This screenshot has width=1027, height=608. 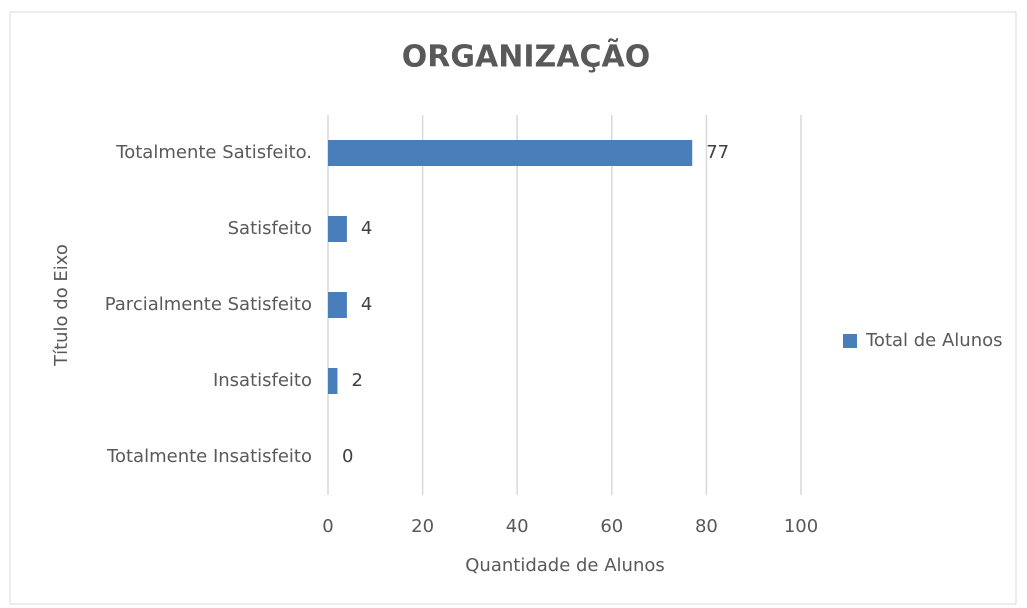 What do you see at coordinates (934, 340) in the screenshot?
I see `legend-label: Total de Alunos` at bounding box center [934, 340].